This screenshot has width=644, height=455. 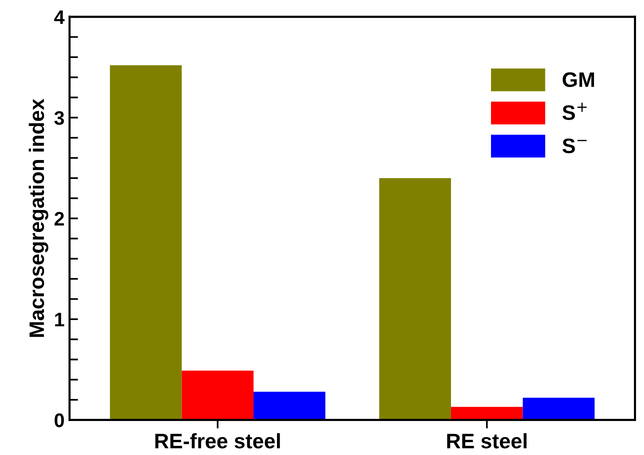 What do you see at coordinates (38, 217) in the screenshot?
I see `y-axis-title: Macrosegregation index` at bounding box center [38, 217].